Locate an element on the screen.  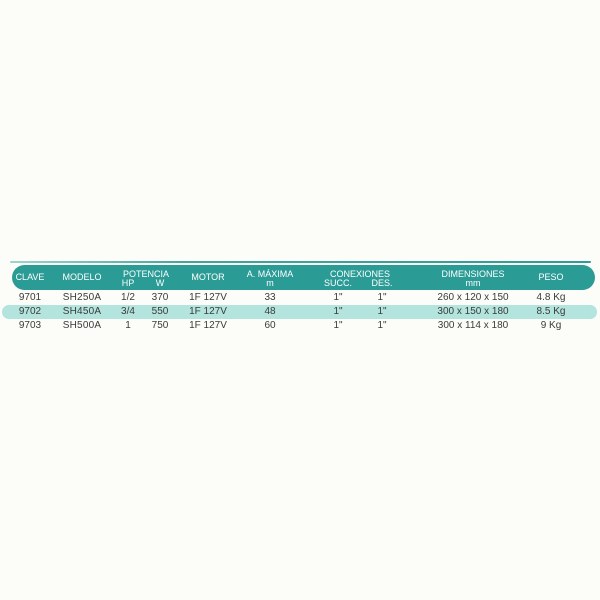
cell-w: 370 is located at coordinates (160, 297).